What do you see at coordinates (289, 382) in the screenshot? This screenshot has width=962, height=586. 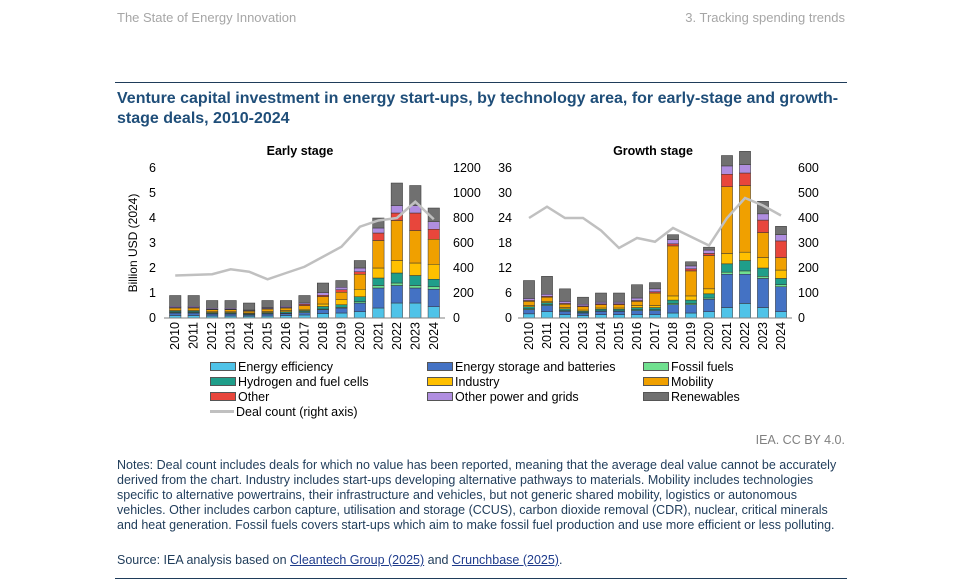 I see `legend-item: Hydrogen and fuel cells` at bounding box center [289, 382].